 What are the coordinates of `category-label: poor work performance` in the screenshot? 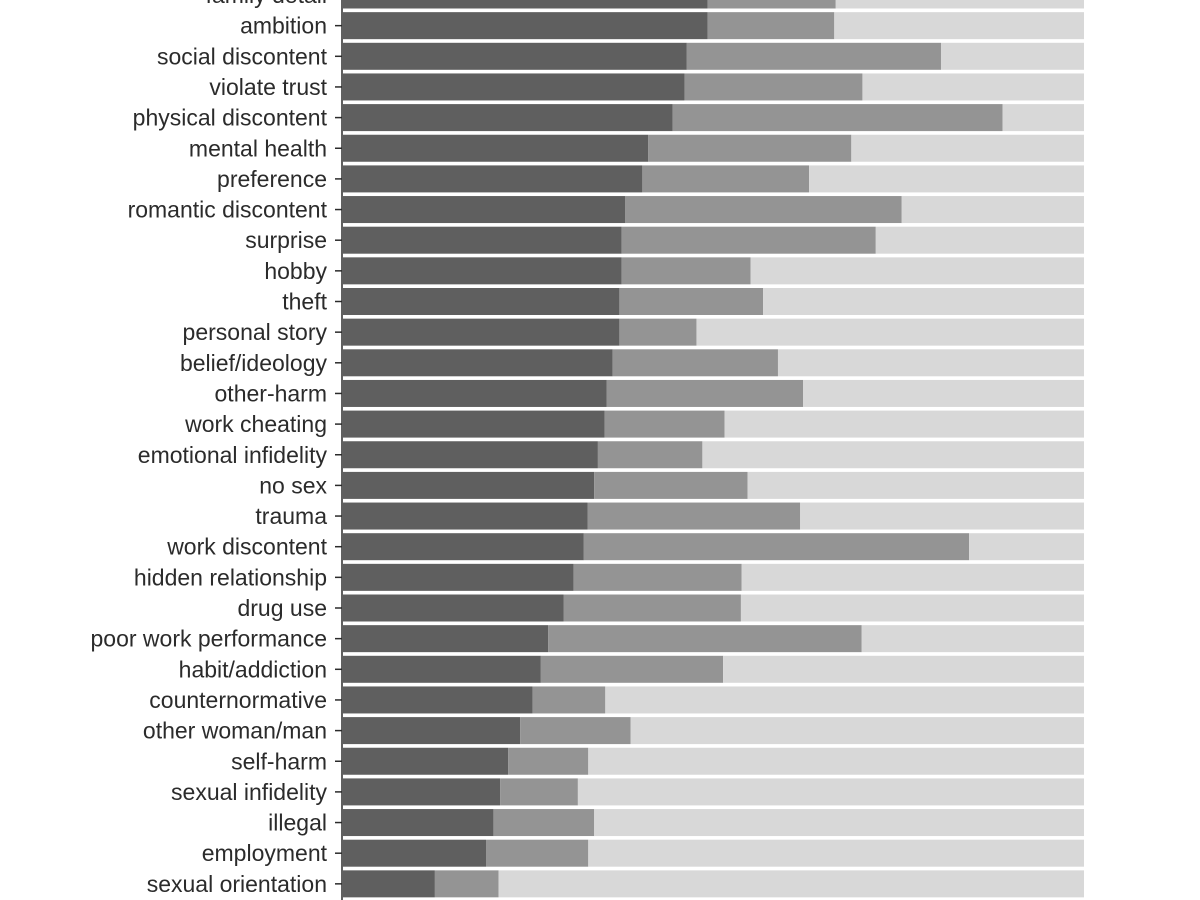 It's located at (209, 639).